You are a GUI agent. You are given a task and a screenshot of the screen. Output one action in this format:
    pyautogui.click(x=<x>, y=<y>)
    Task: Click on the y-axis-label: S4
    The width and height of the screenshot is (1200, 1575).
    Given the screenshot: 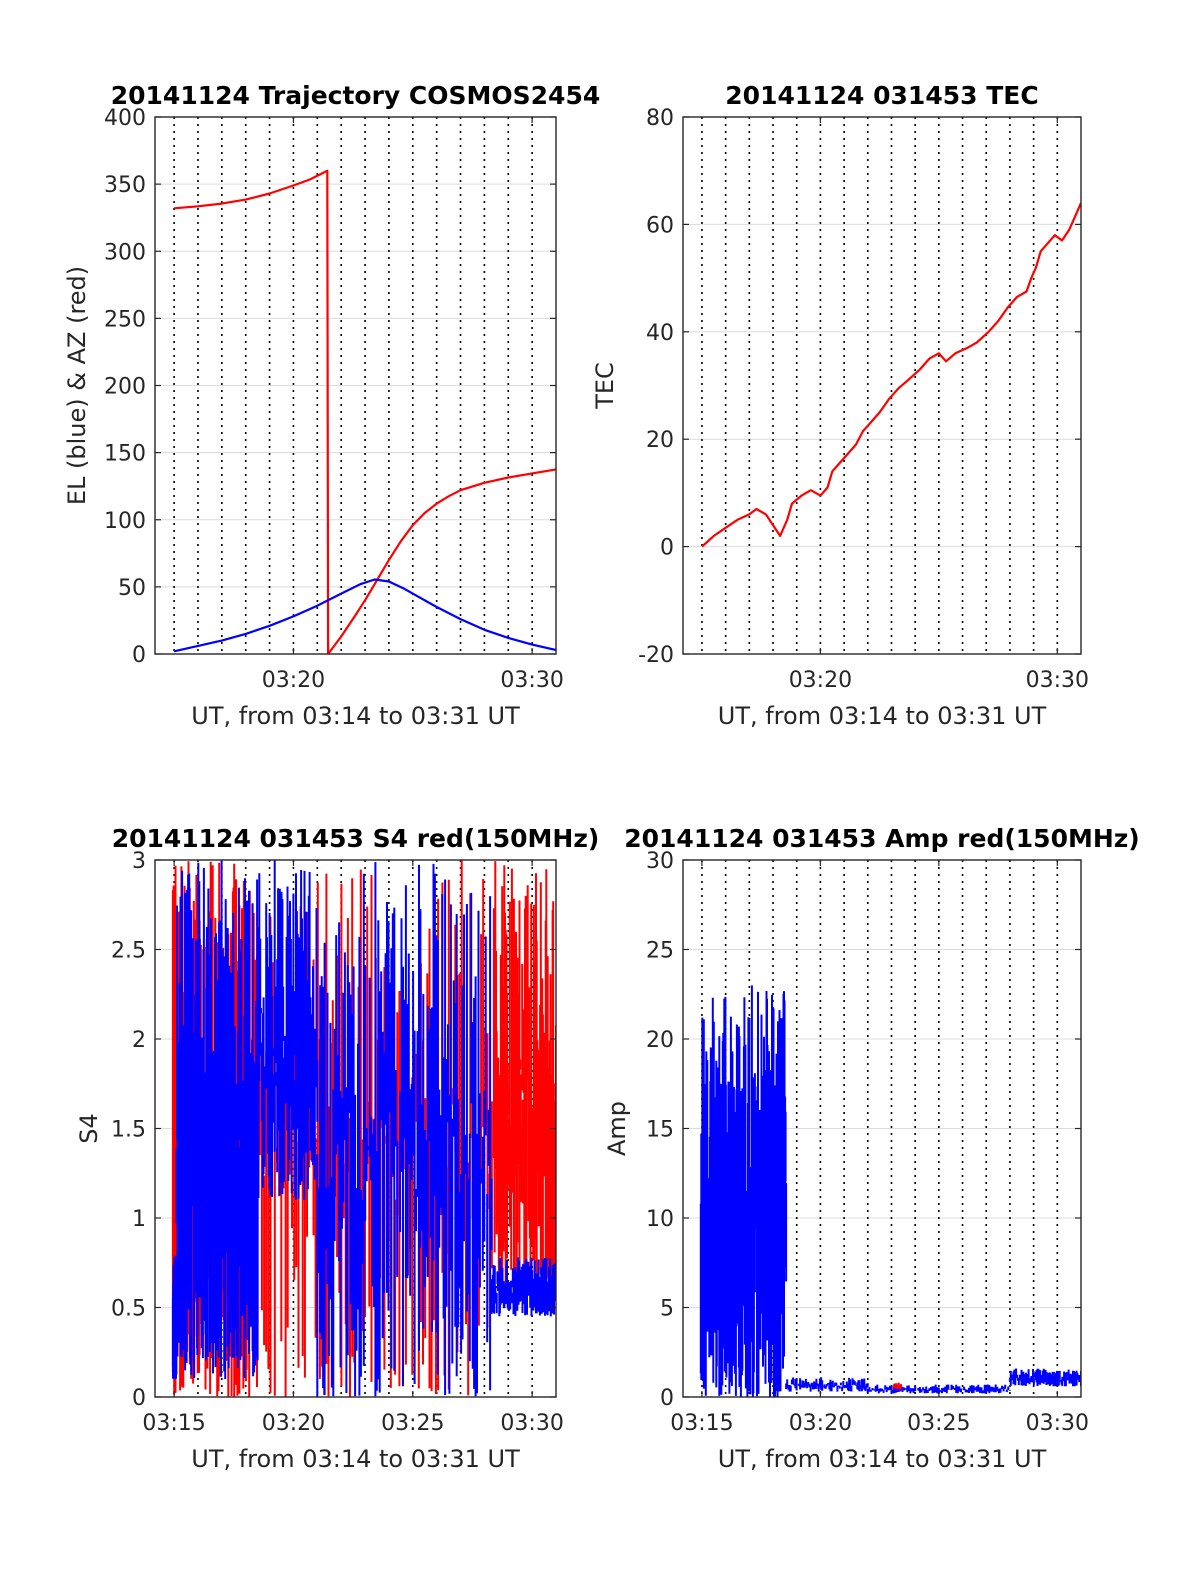 What is the action you would take?
    pyautogui.click(x=89, y=1128)
    